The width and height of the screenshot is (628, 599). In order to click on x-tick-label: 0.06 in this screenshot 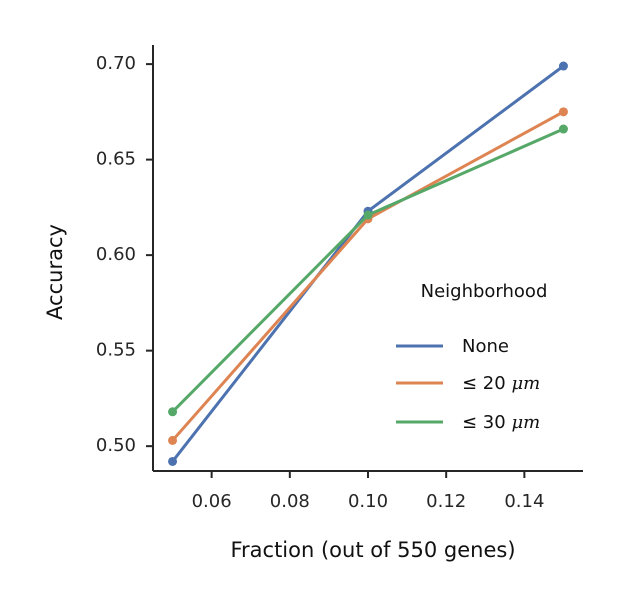, I will do `click(212, 501)`.